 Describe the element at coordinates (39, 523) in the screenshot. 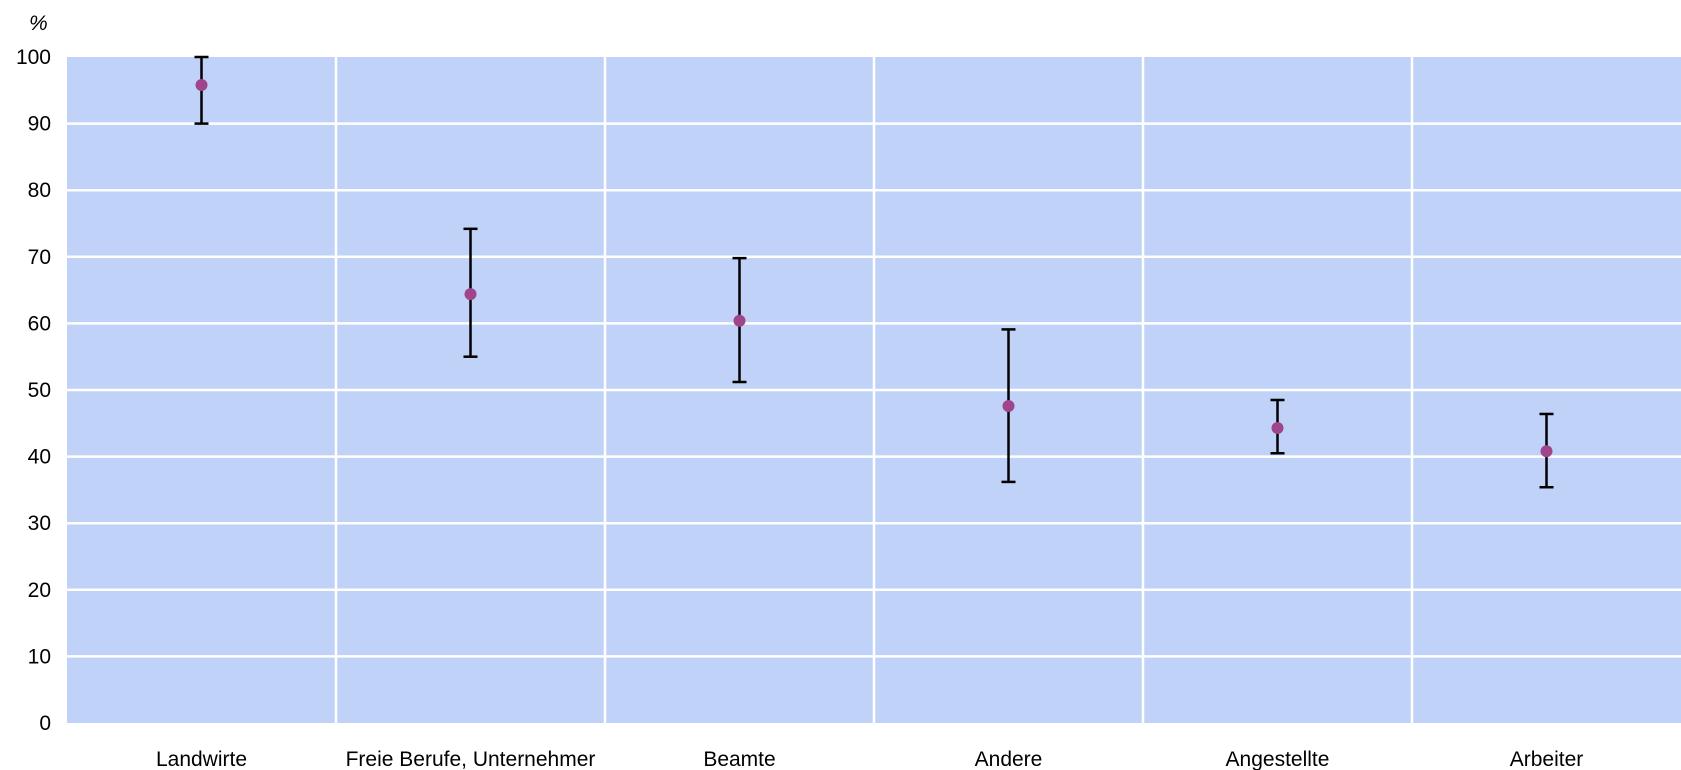

I see `y-tick-label: 30` at that location.